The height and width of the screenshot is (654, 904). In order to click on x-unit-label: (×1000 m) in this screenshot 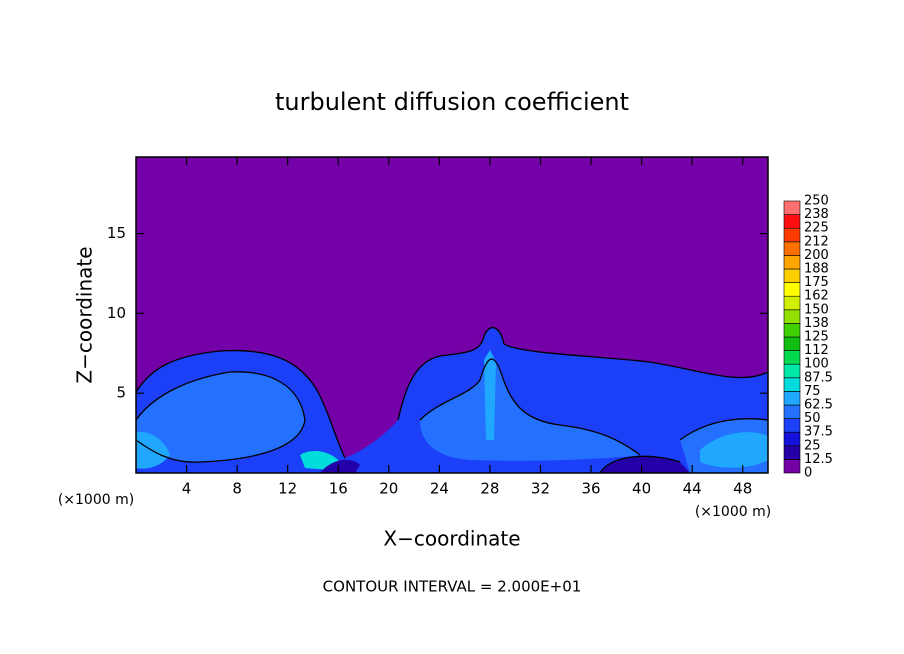, I will do `click(733, 512)`.